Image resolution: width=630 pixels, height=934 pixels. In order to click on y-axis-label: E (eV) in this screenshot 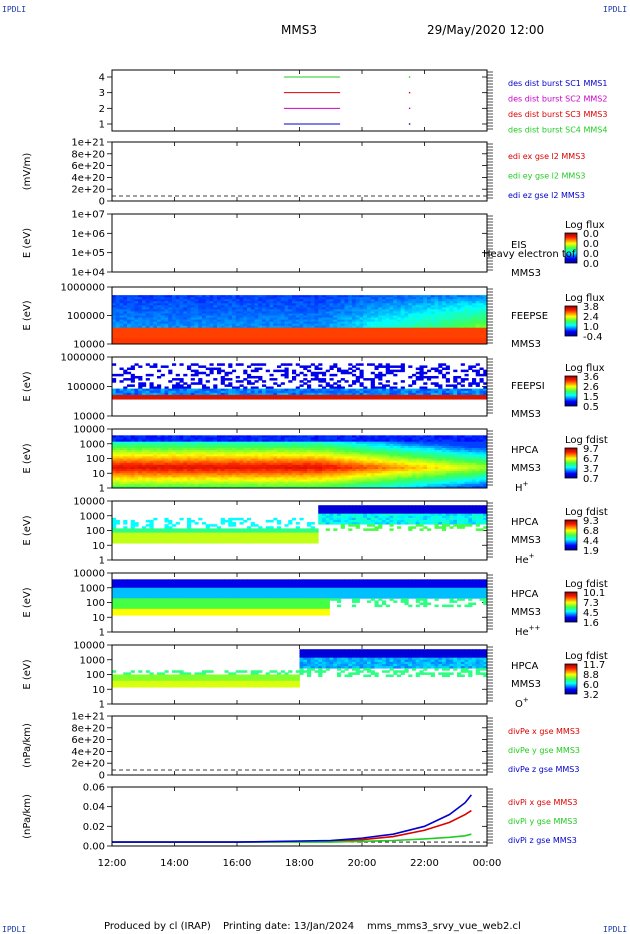, I will do `click(27, 243)`.